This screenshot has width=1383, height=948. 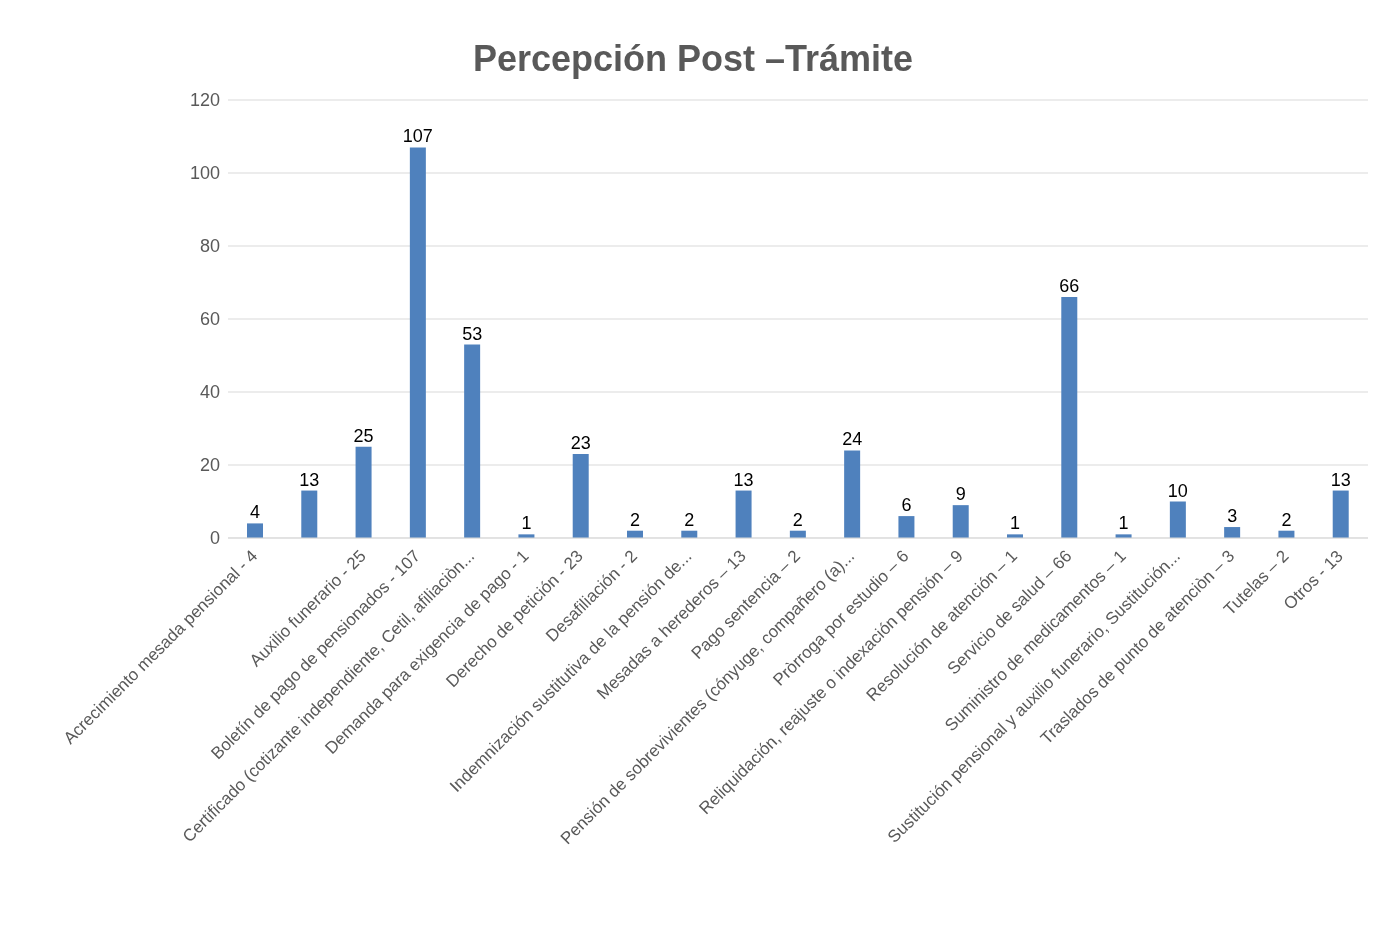 What do you see at coordinates (209, 319) in the screenshot?
I see `y-tick-label: 60` at bounding box center [209, 319].